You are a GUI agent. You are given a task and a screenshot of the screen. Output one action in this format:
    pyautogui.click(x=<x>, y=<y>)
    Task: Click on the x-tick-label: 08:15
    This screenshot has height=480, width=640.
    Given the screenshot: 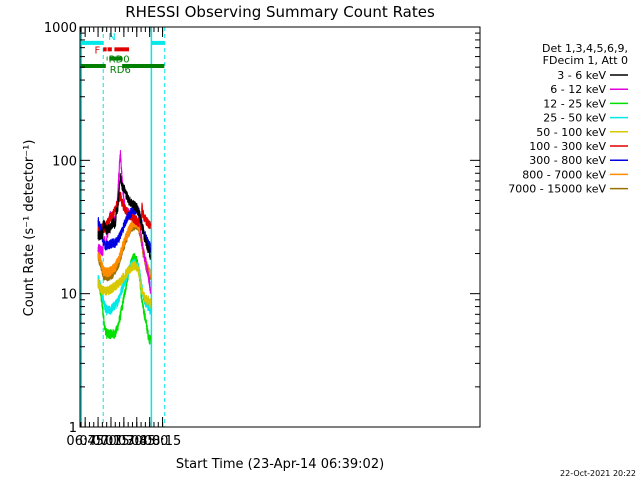 What is the action you would take?
    pyautogui.click(x=162, y=441)
    